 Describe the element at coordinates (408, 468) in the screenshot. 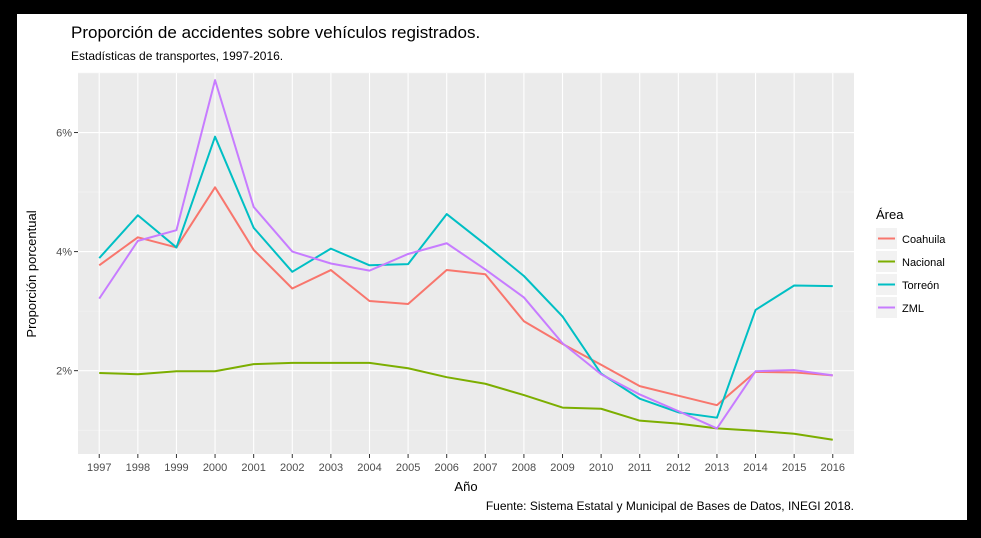

I see `x-tick-label: 2005` at that location.